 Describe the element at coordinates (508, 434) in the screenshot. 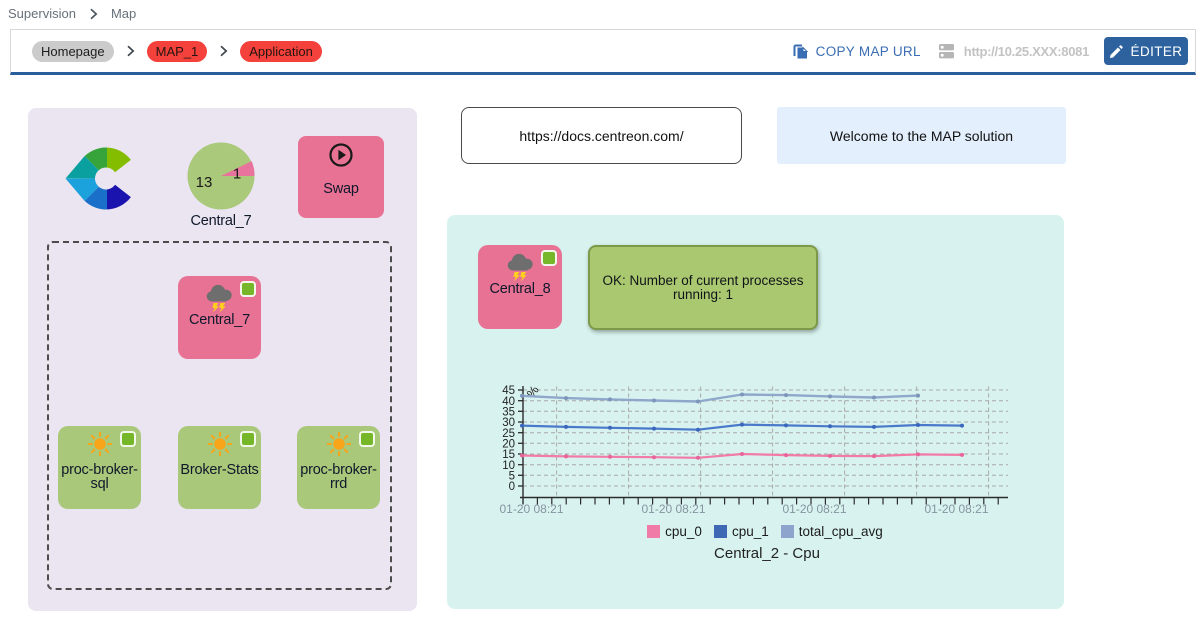

I see `svg-text: 25` at that location.